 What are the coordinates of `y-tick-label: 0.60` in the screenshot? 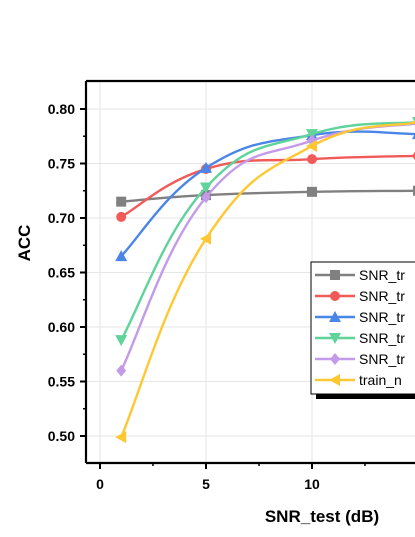 It's located at (61, 327).